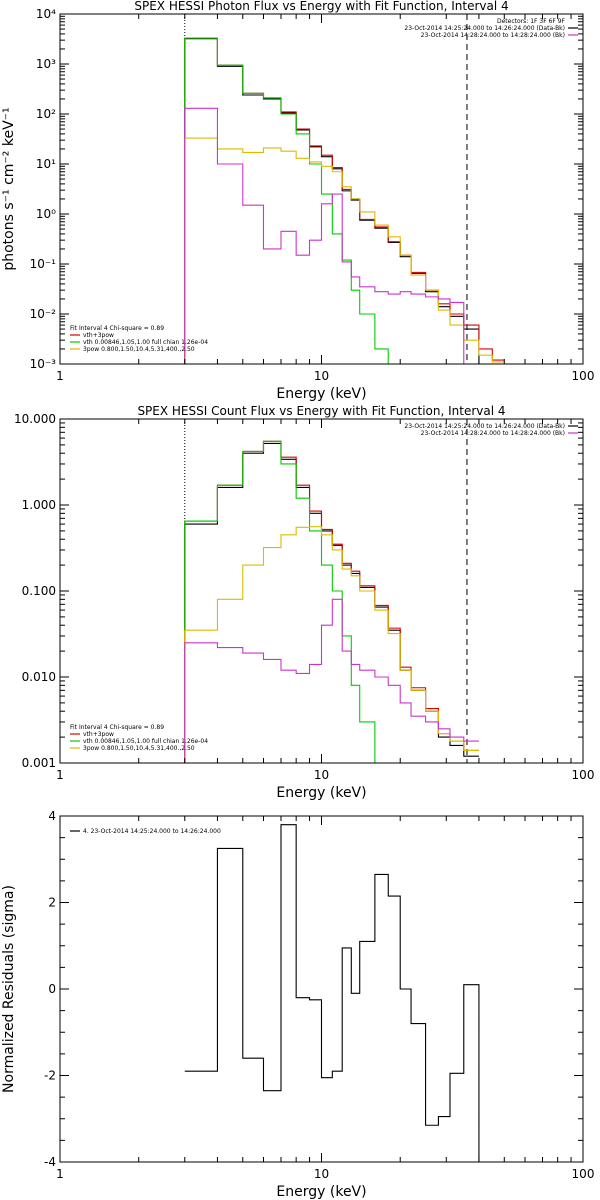 The image size is (600, 1200). I want to click on y-tick-label: 10.000, so click(35, 419).